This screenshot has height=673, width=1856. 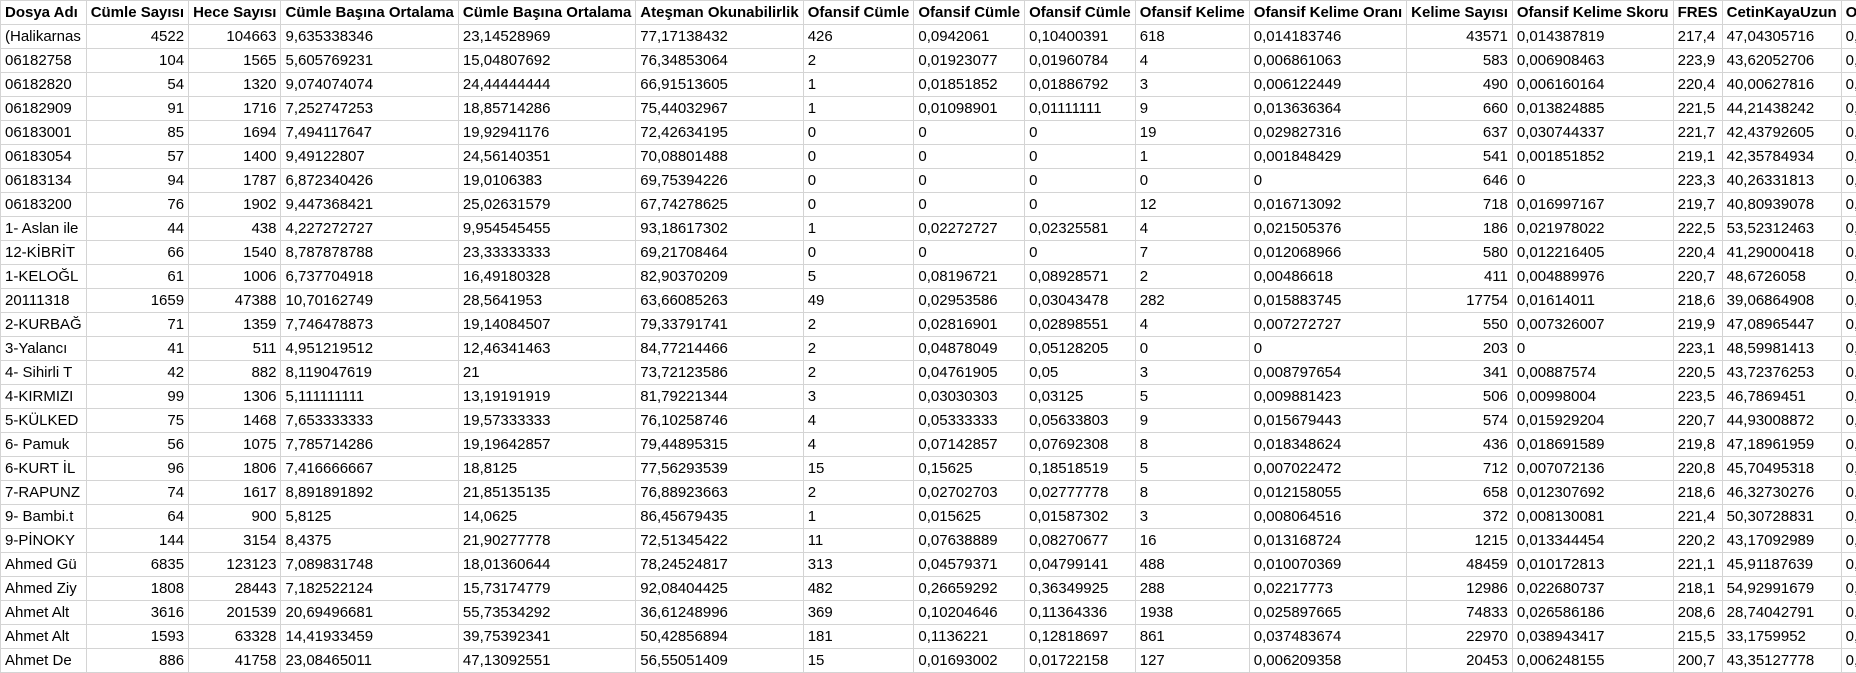 I want to click on cell-cumle_basina_ort_kelime: 21,90277778, so click(x=546, y=541).